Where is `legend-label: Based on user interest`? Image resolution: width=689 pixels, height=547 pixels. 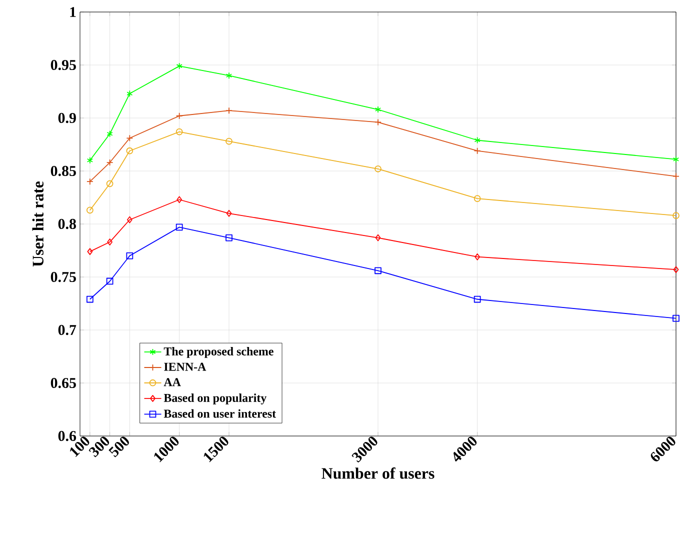 legend-label: Based on user interest is located at coordinates (220, 413).